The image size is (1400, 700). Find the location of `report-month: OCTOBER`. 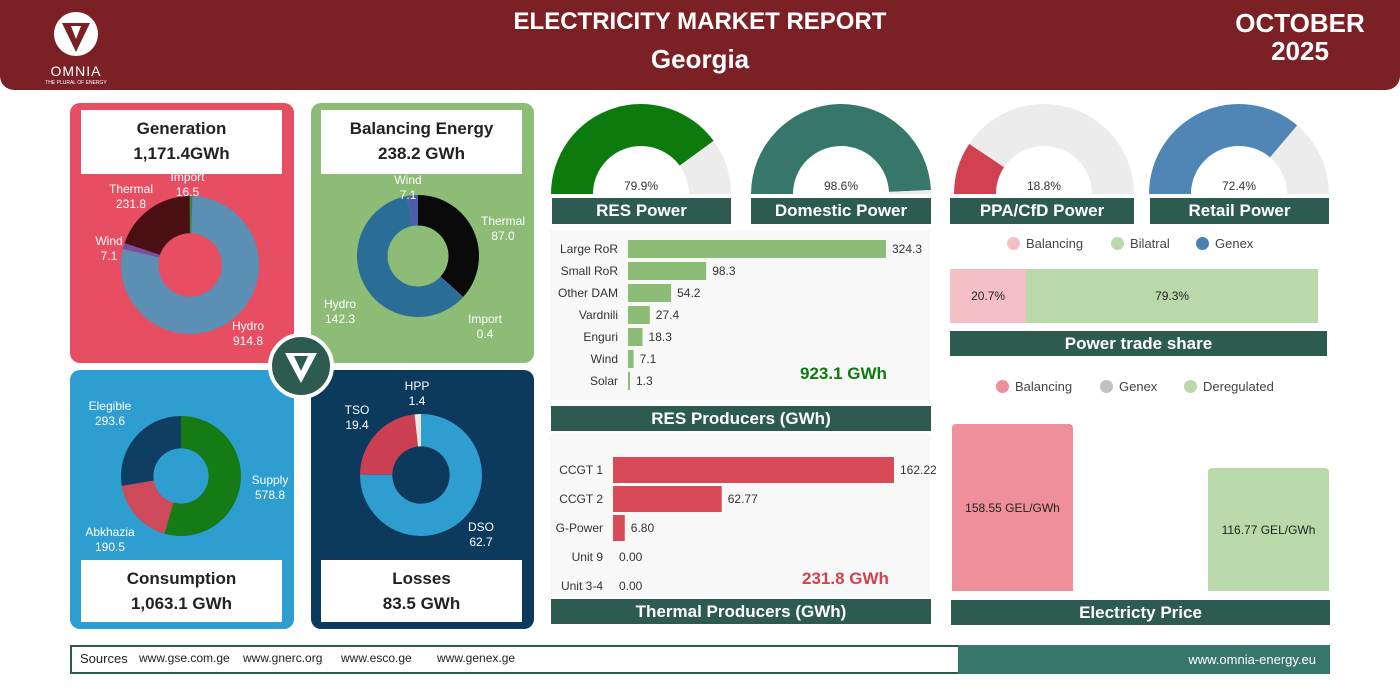

report-month: OCTOBER is located at coordinates (1300, 23).